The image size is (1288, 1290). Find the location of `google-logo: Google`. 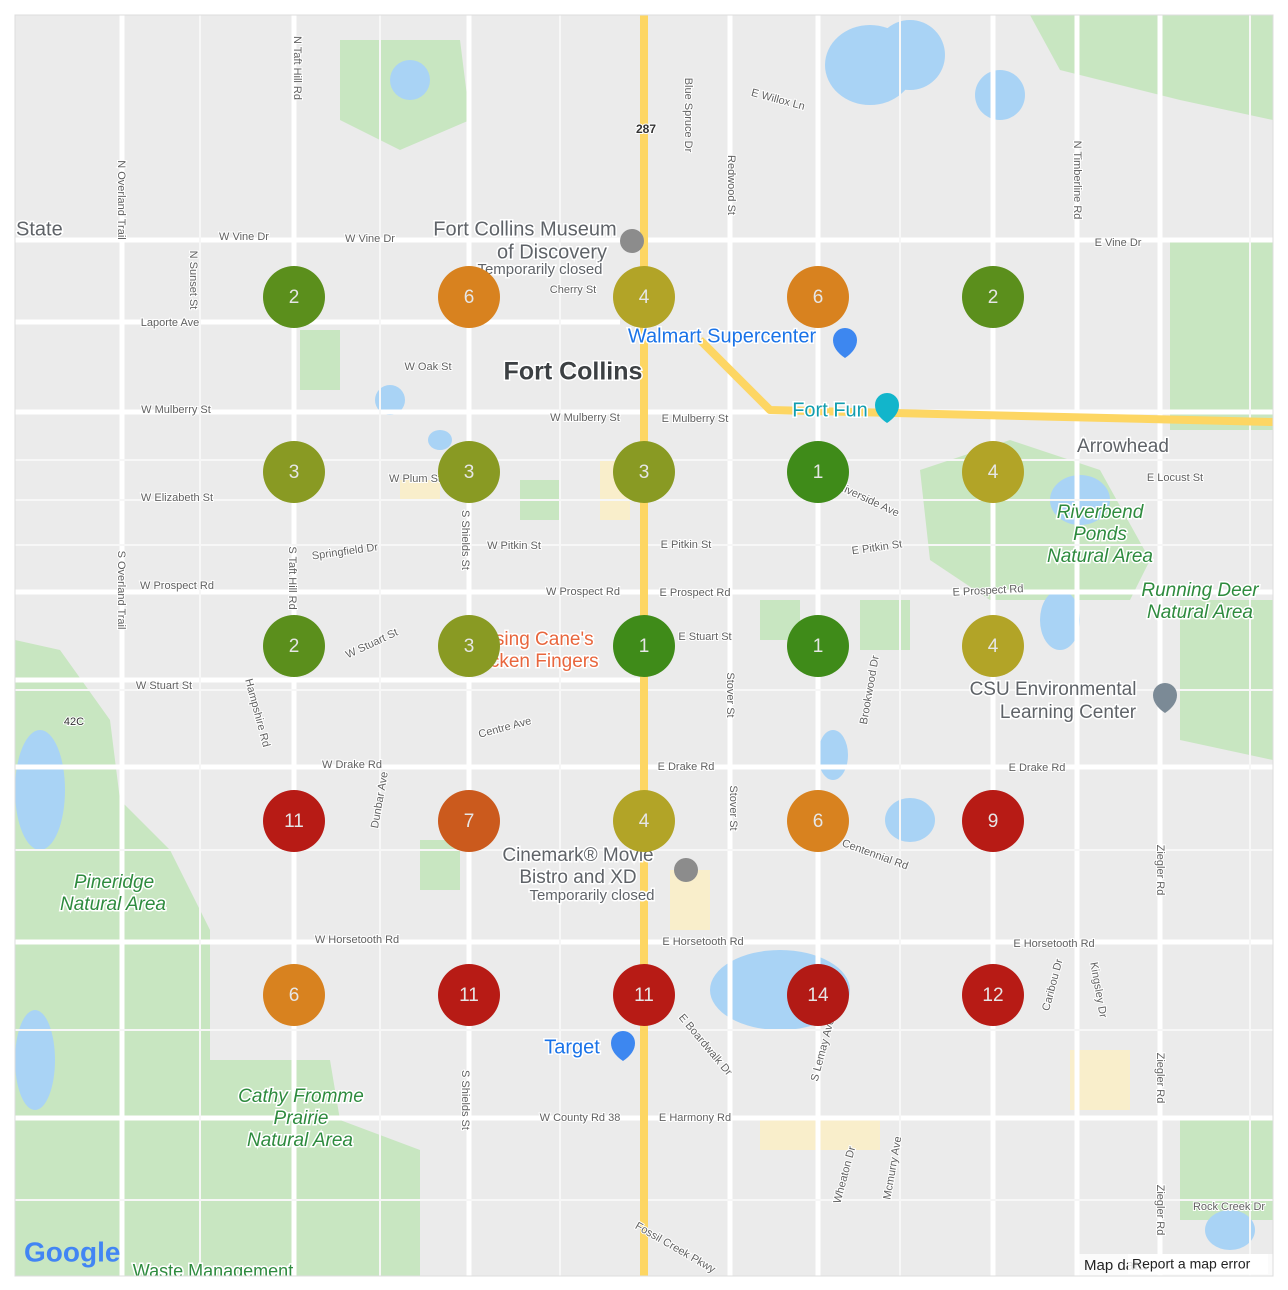

google-logo: Google is located at coordinates (72, 1251).